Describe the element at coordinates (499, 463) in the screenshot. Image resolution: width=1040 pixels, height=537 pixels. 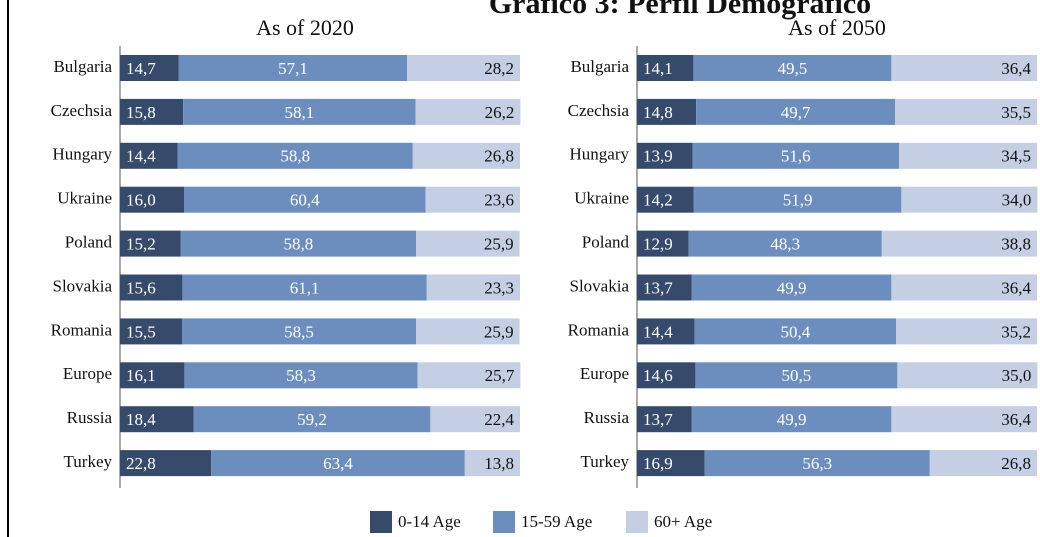
I see `value-label: 13,8` at that location.